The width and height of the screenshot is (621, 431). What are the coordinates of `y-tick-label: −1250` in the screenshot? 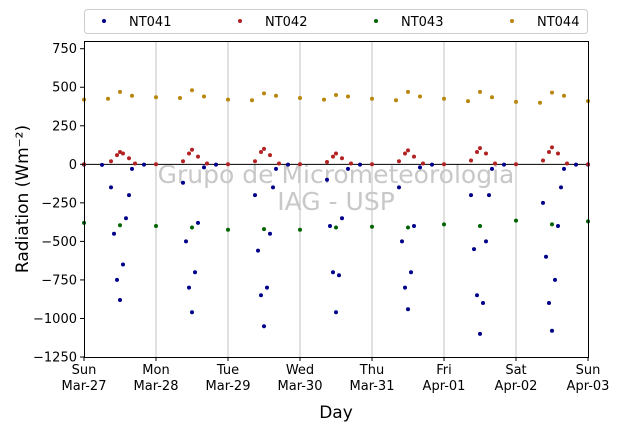 It's located at (55, 358).